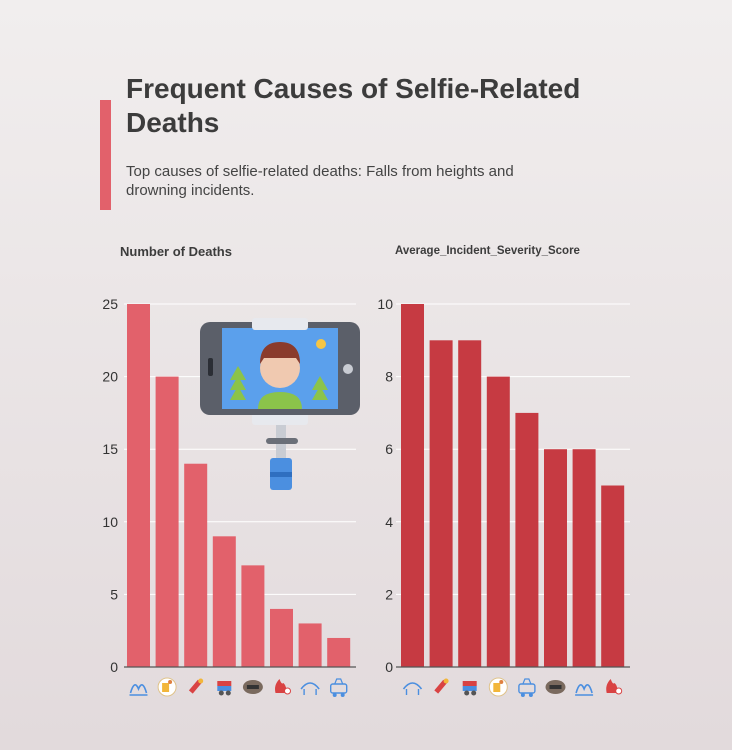  What do you see at coordinates (280, 404) in the screenshot?
I see `selfie-stick-phone-icon` at bounding box center [280, 404].